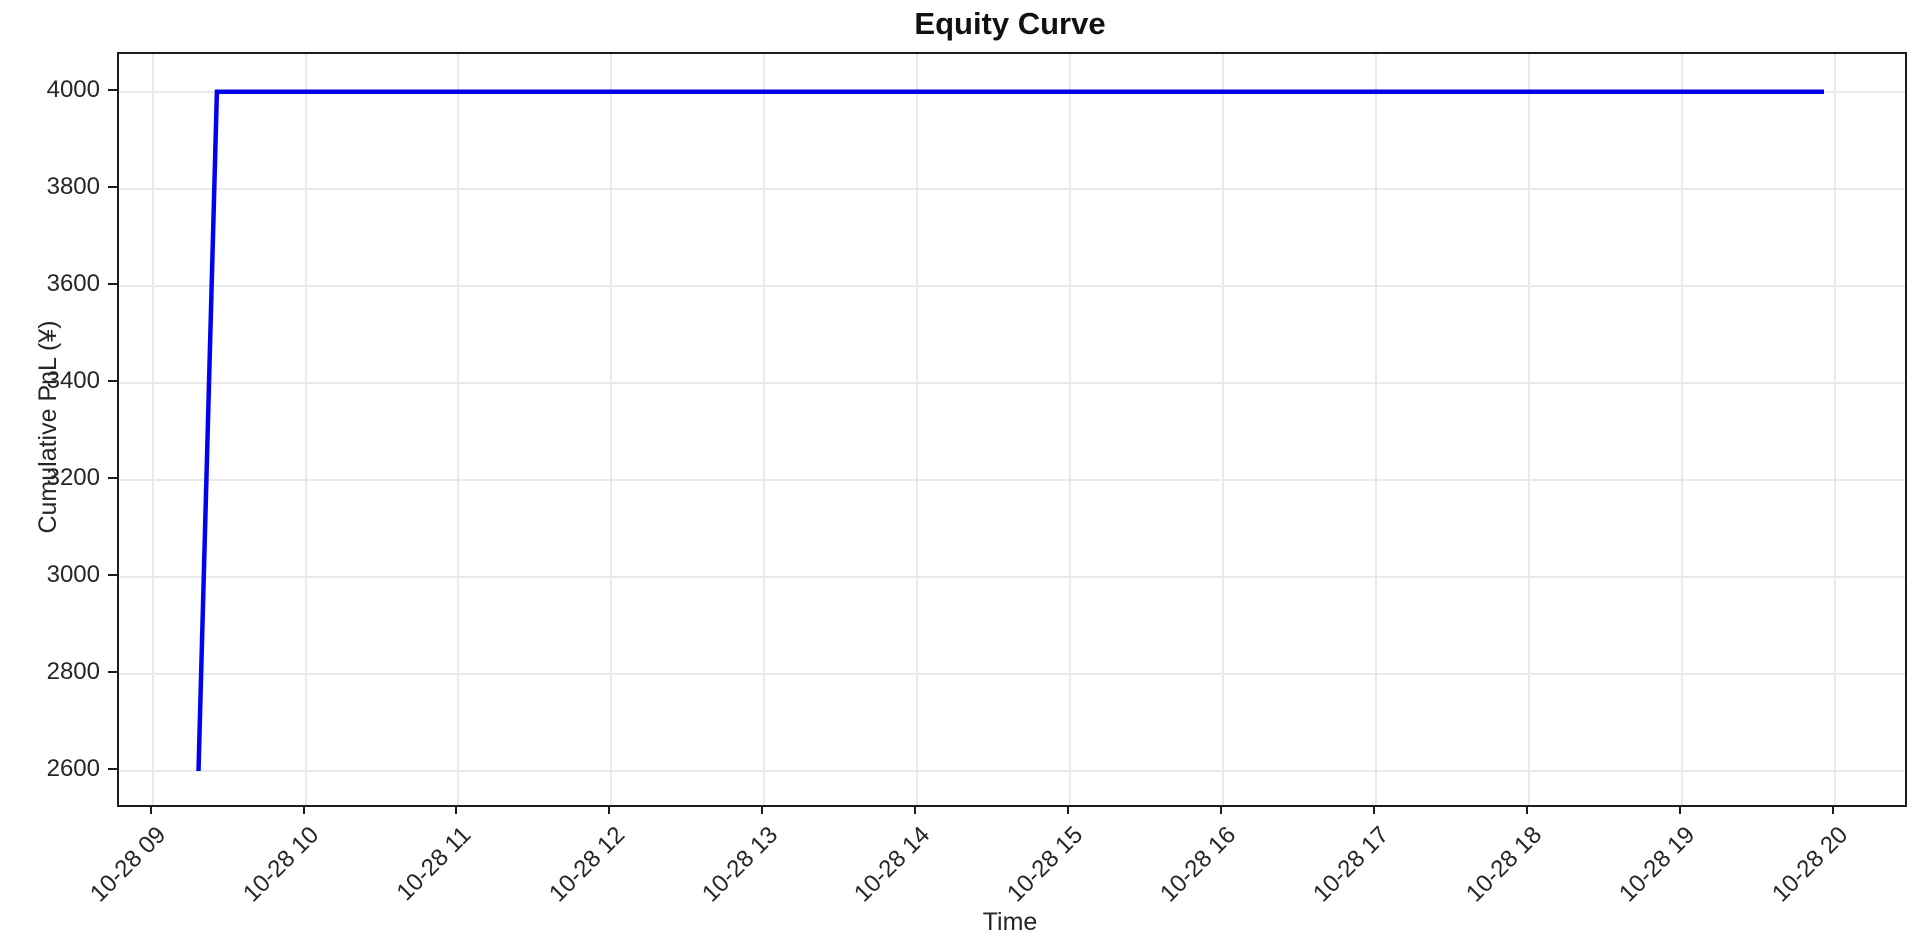 This screenshot has width=1920, height=951. I want to click on x-tick-label-text: 10-28 18, so click(1504, 864).